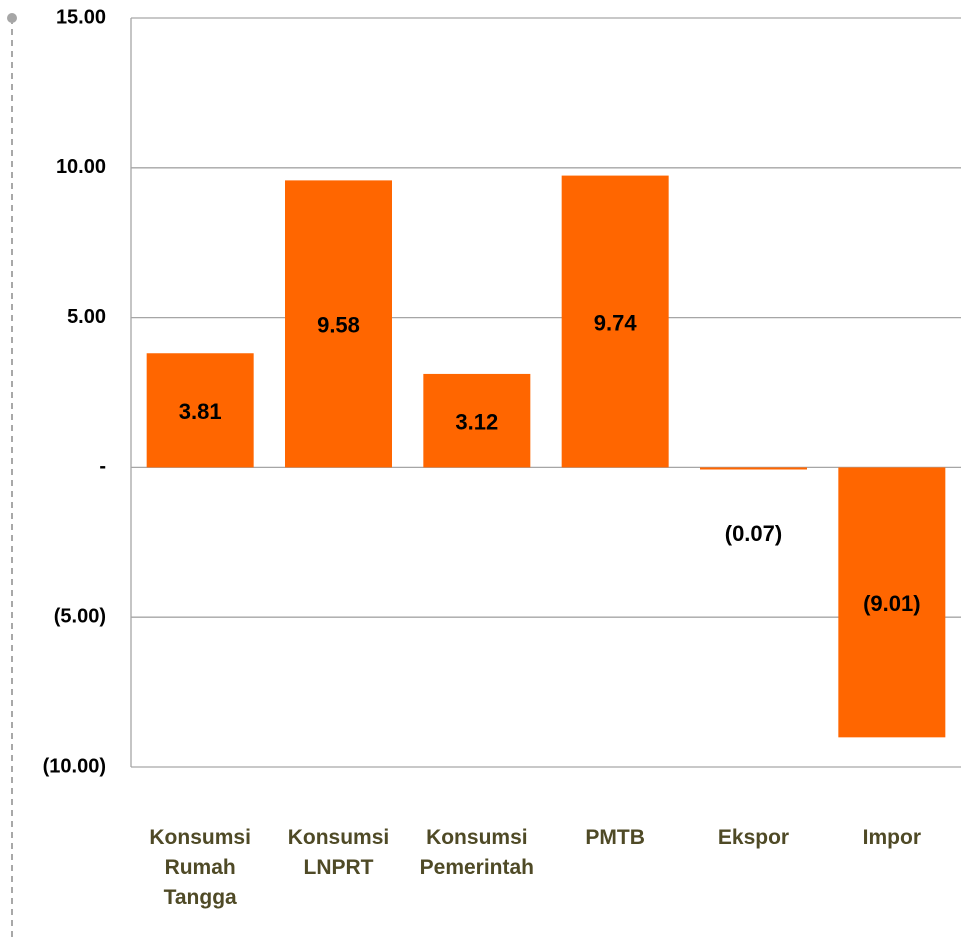 This screenshot has width=961, height=939. Describe the element at coordinates (81, 167) in the screenshot. I see `y-tick-label: 10.00` at that location.